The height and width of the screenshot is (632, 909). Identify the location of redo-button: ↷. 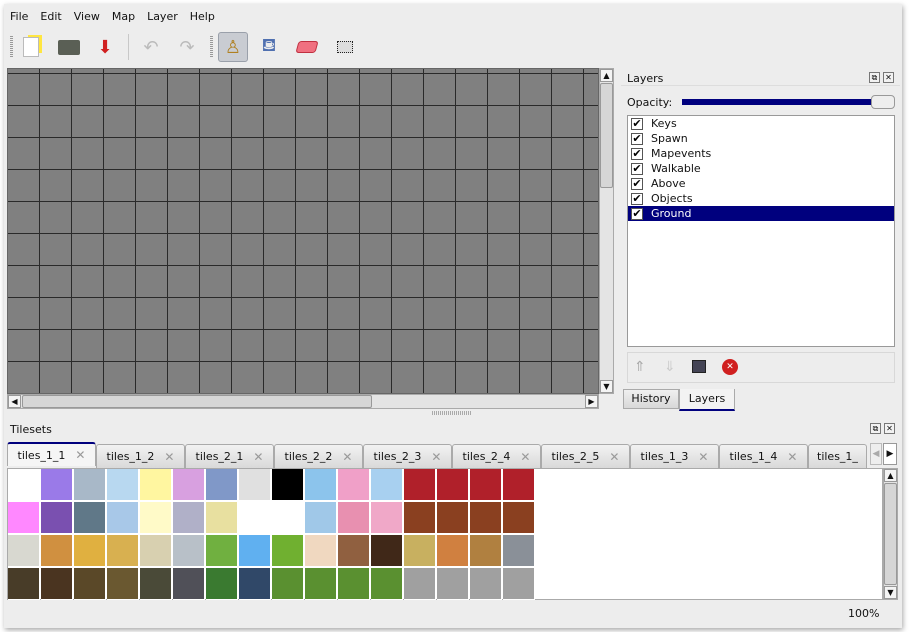
(187, 47).